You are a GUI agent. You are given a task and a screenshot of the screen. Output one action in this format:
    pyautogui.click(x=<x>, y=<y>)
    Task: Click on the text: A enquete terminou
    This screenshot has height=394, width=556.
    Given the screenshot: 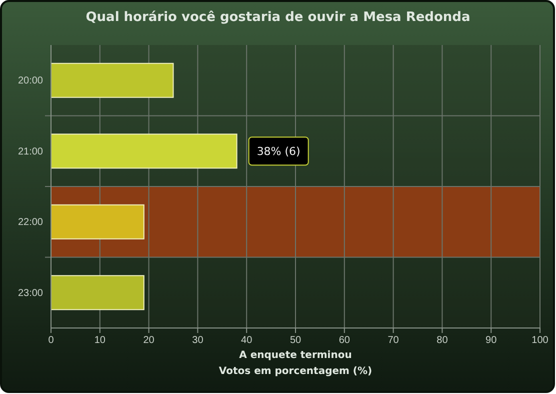 What is the action you would take?
    pyautogui.click(x=295, y=355)
    